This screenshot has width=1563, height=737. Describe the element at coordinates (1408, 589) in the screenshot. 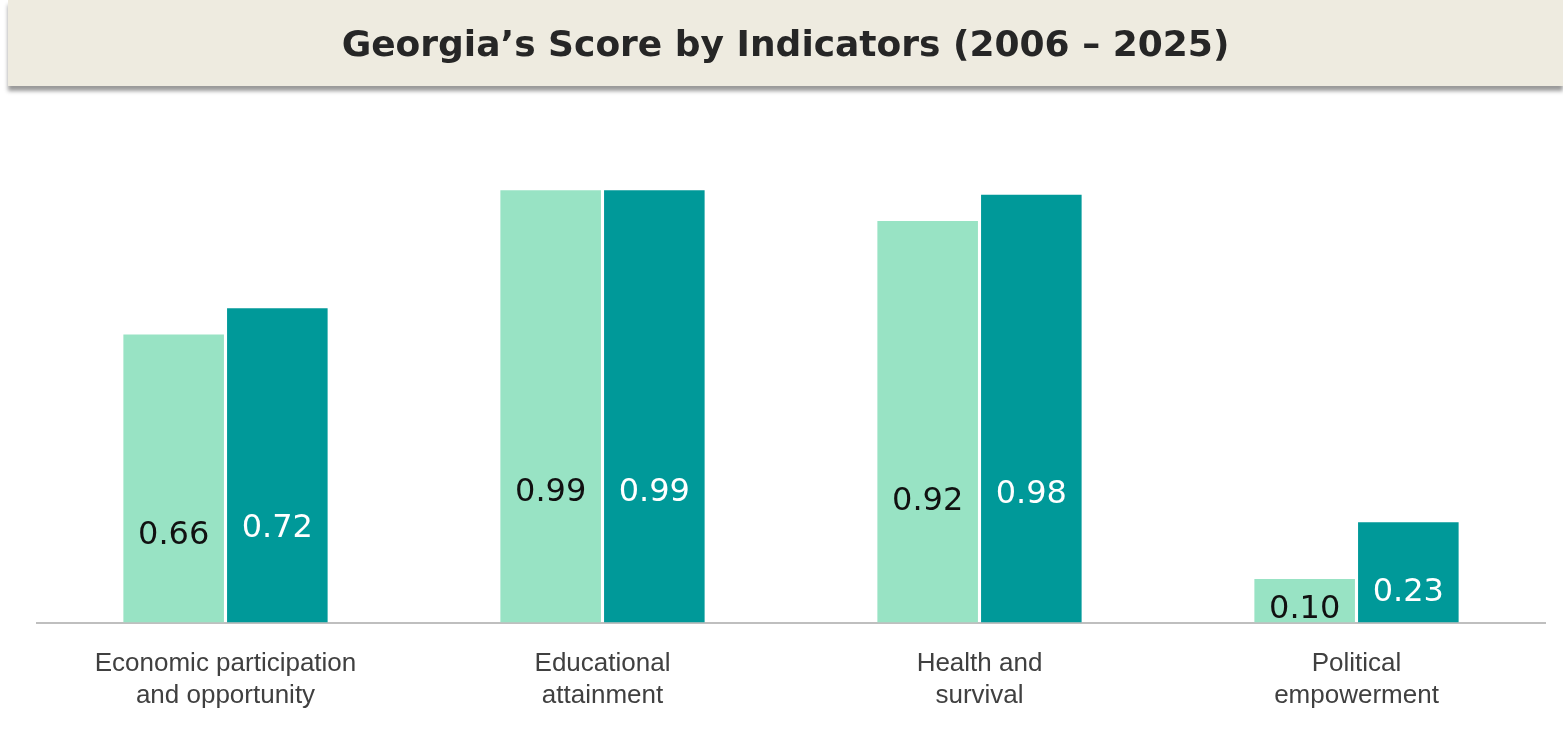

I see `data-label: 0.23` at that location.